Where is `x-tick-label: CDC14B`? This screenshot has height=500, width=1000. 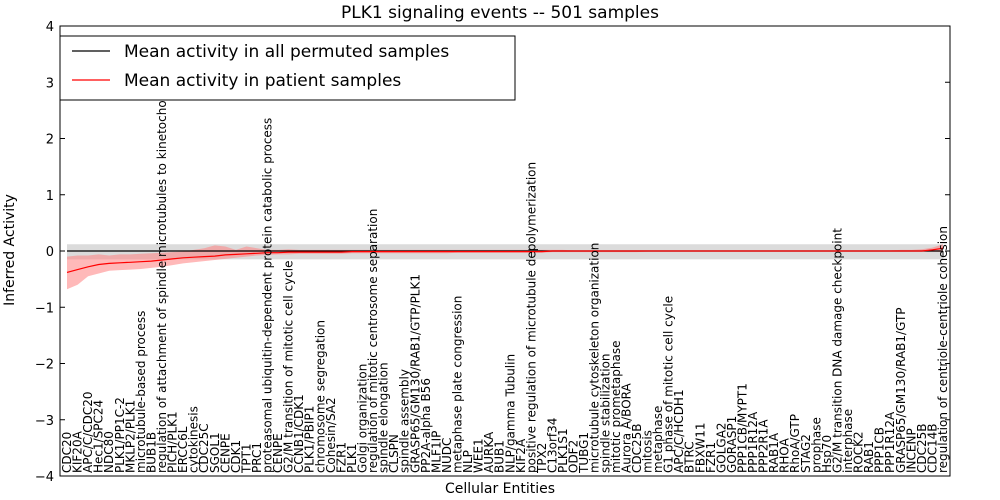 x-tick-label: CDC14B is located at coordinates (932, 449).